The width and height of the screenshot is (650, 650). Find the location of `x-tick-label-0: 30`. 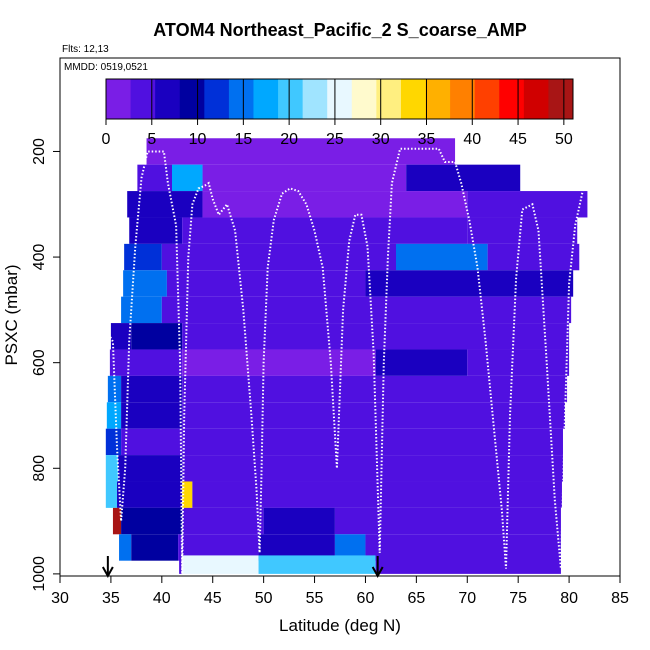

x-tick-label-0: 30 is located at coordinates (60, 598).